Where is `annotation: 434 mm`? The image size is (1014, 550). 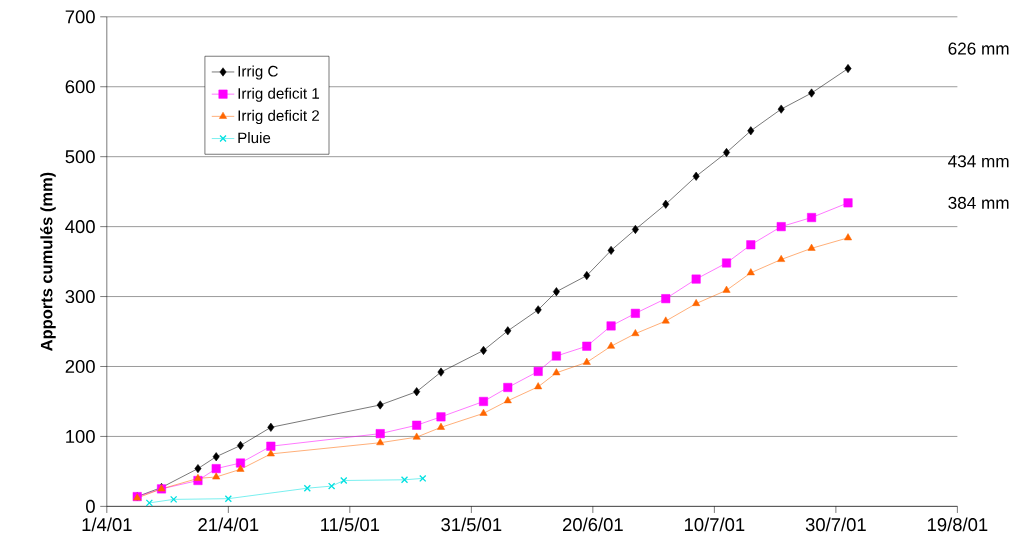
annotation: 434 mm is located at coordinates (978, 161).